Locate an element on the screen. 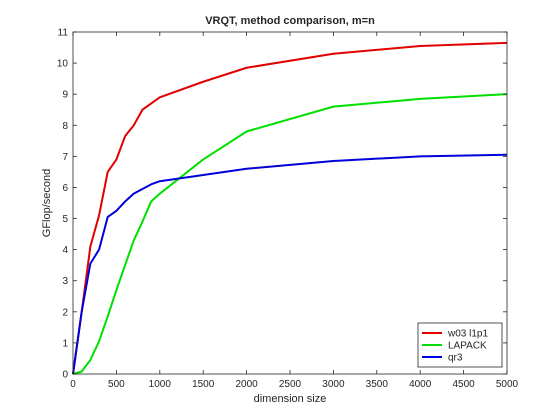  x-tick-label: 3000 is located at coordinates (333, 384).